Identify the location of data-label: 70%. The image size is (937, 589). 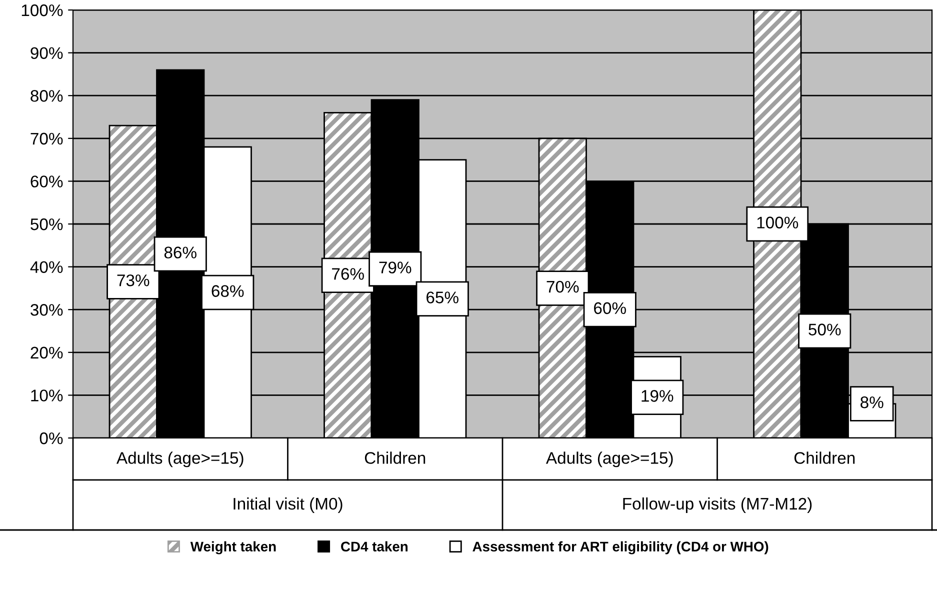
(562, 286).